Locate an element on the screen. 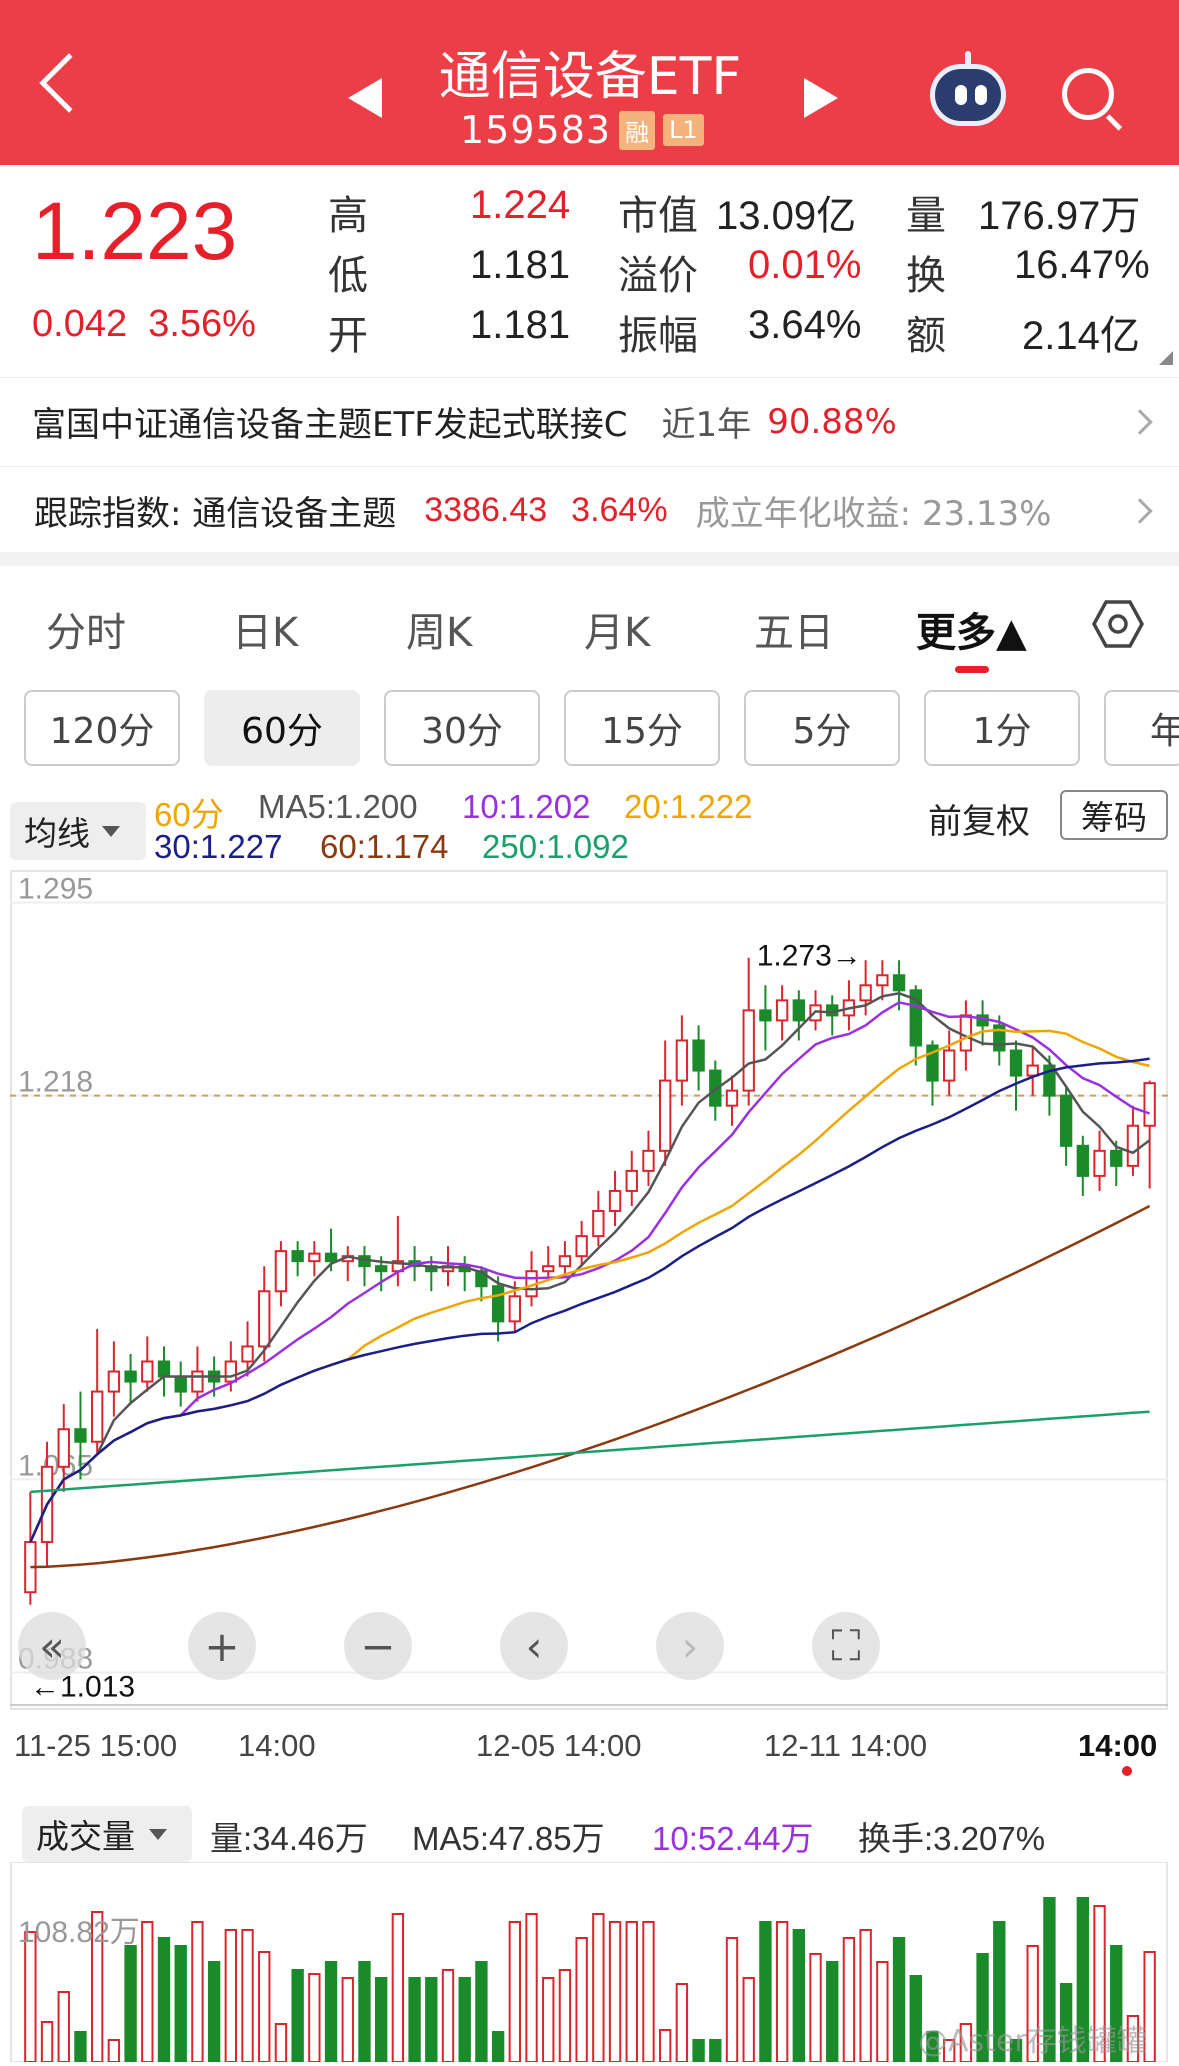  adjust-mode: 前复权 is located at coordinates (979, 822).